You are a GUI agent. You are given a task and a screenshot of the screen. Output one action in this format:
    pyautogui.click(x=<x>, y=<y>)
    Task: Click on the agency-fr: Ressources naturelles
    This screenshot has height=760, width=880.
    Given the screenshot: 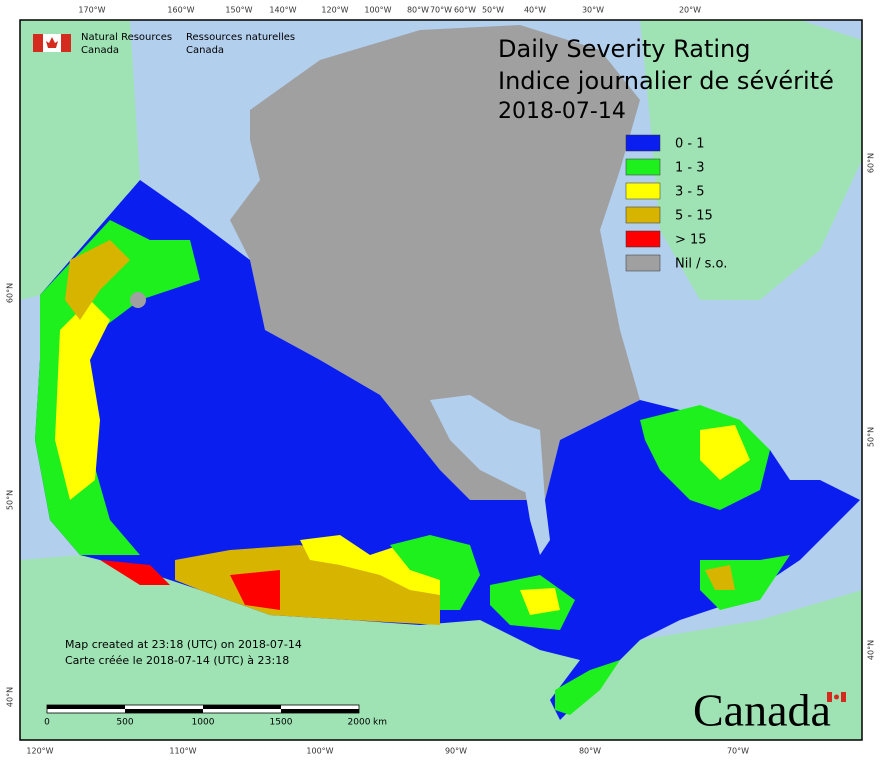 What is the action you would take?
    pyautogui.click(x=240, y=37)
    